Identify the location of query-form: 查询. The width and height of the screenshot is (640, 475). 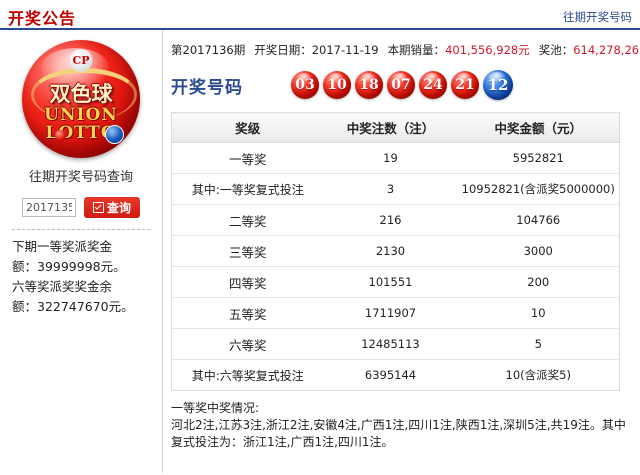
(81, 207).